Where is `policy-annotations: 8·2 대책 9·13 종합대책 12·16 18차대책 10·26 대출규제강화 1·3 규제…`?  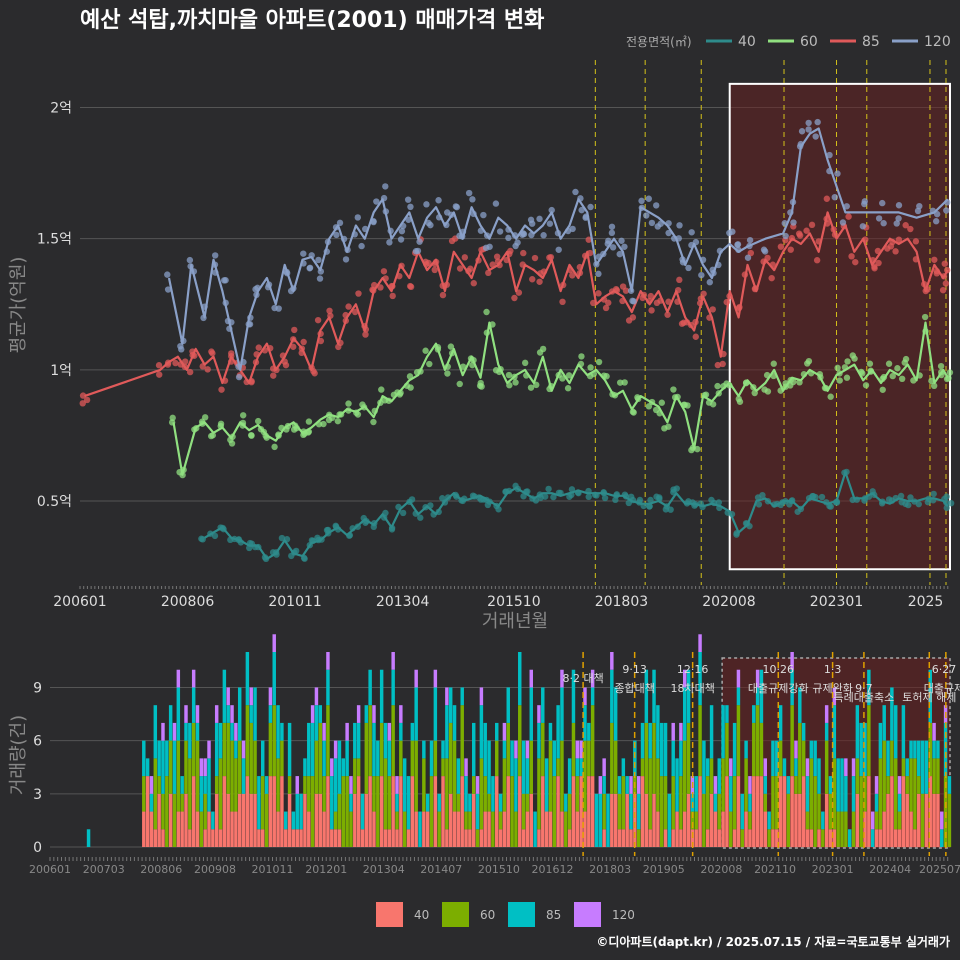 policy-annotations: 8·2 대책 9·13 종합대책 12·16 18차대책 10·26 대출규제강화 1·3 규제… is located at coordinates (761, 683).